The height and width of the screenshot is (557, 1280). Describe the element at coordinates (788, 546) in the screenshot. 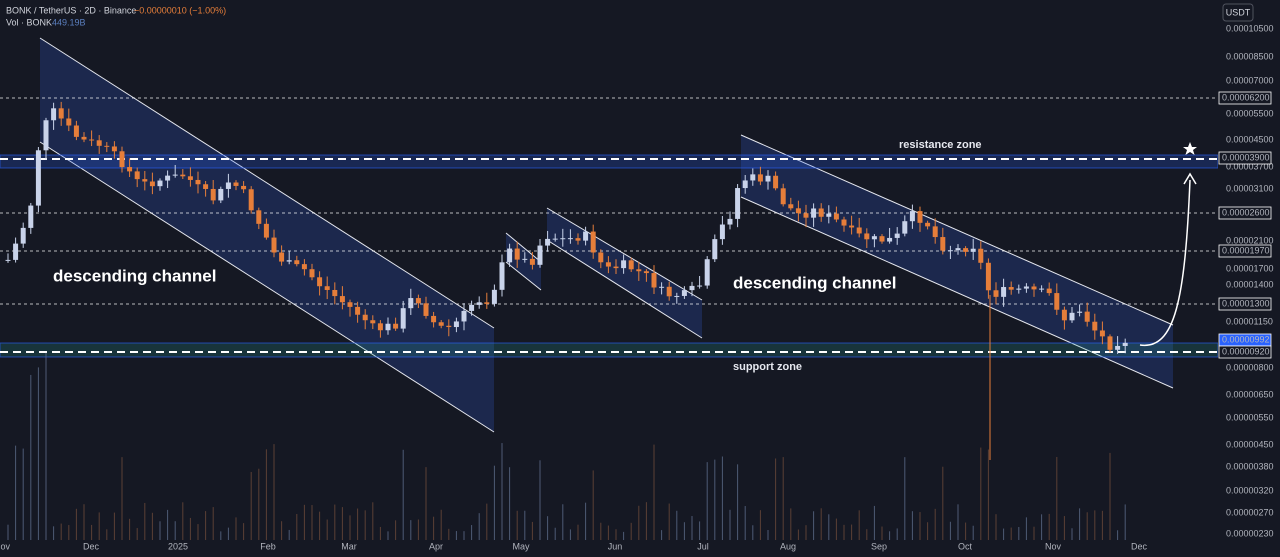

I see `time-label: Aug` at that location.